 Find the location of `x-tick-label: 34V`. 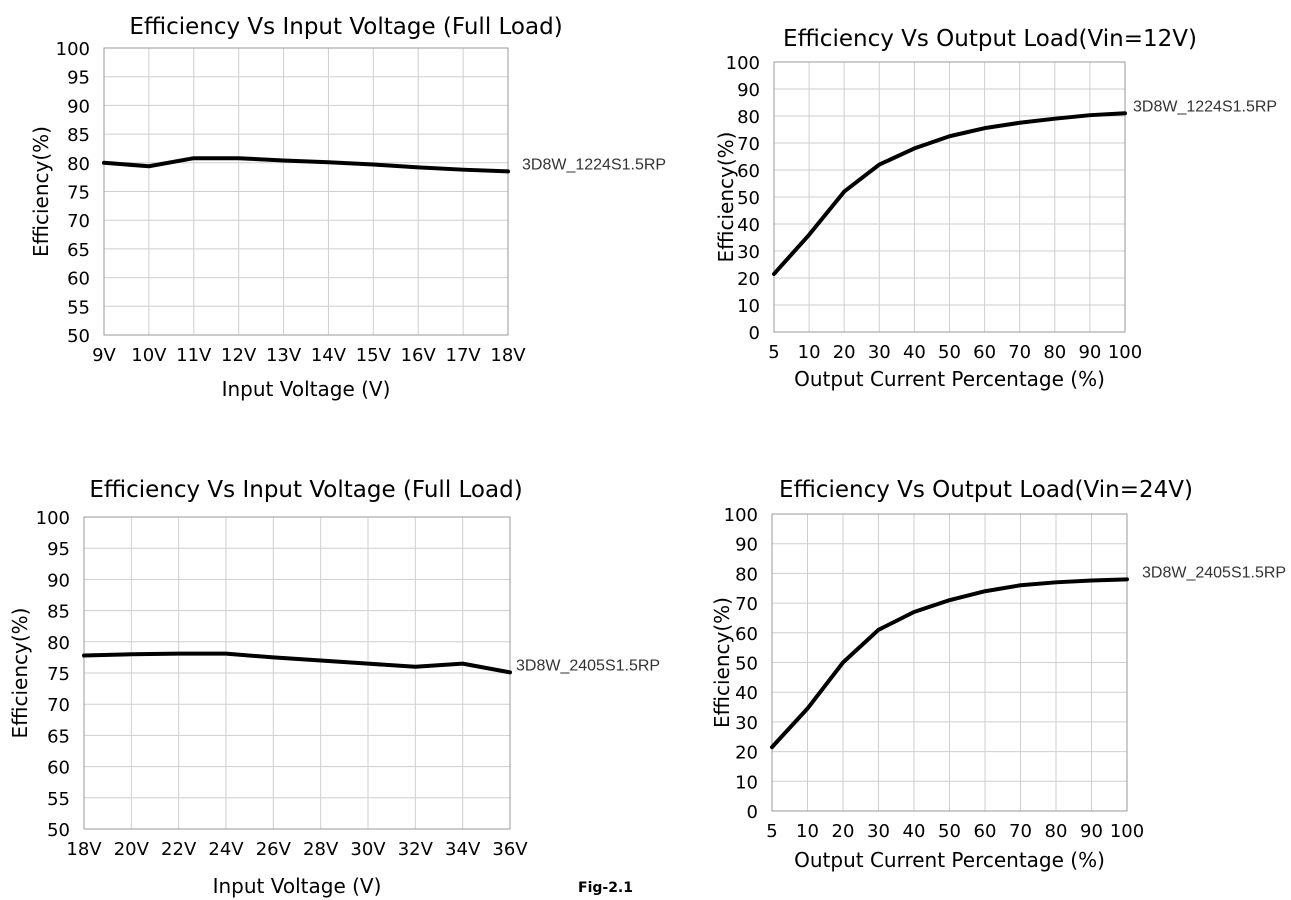

x-tick-label: 34V is located at coordinates (463, 849).